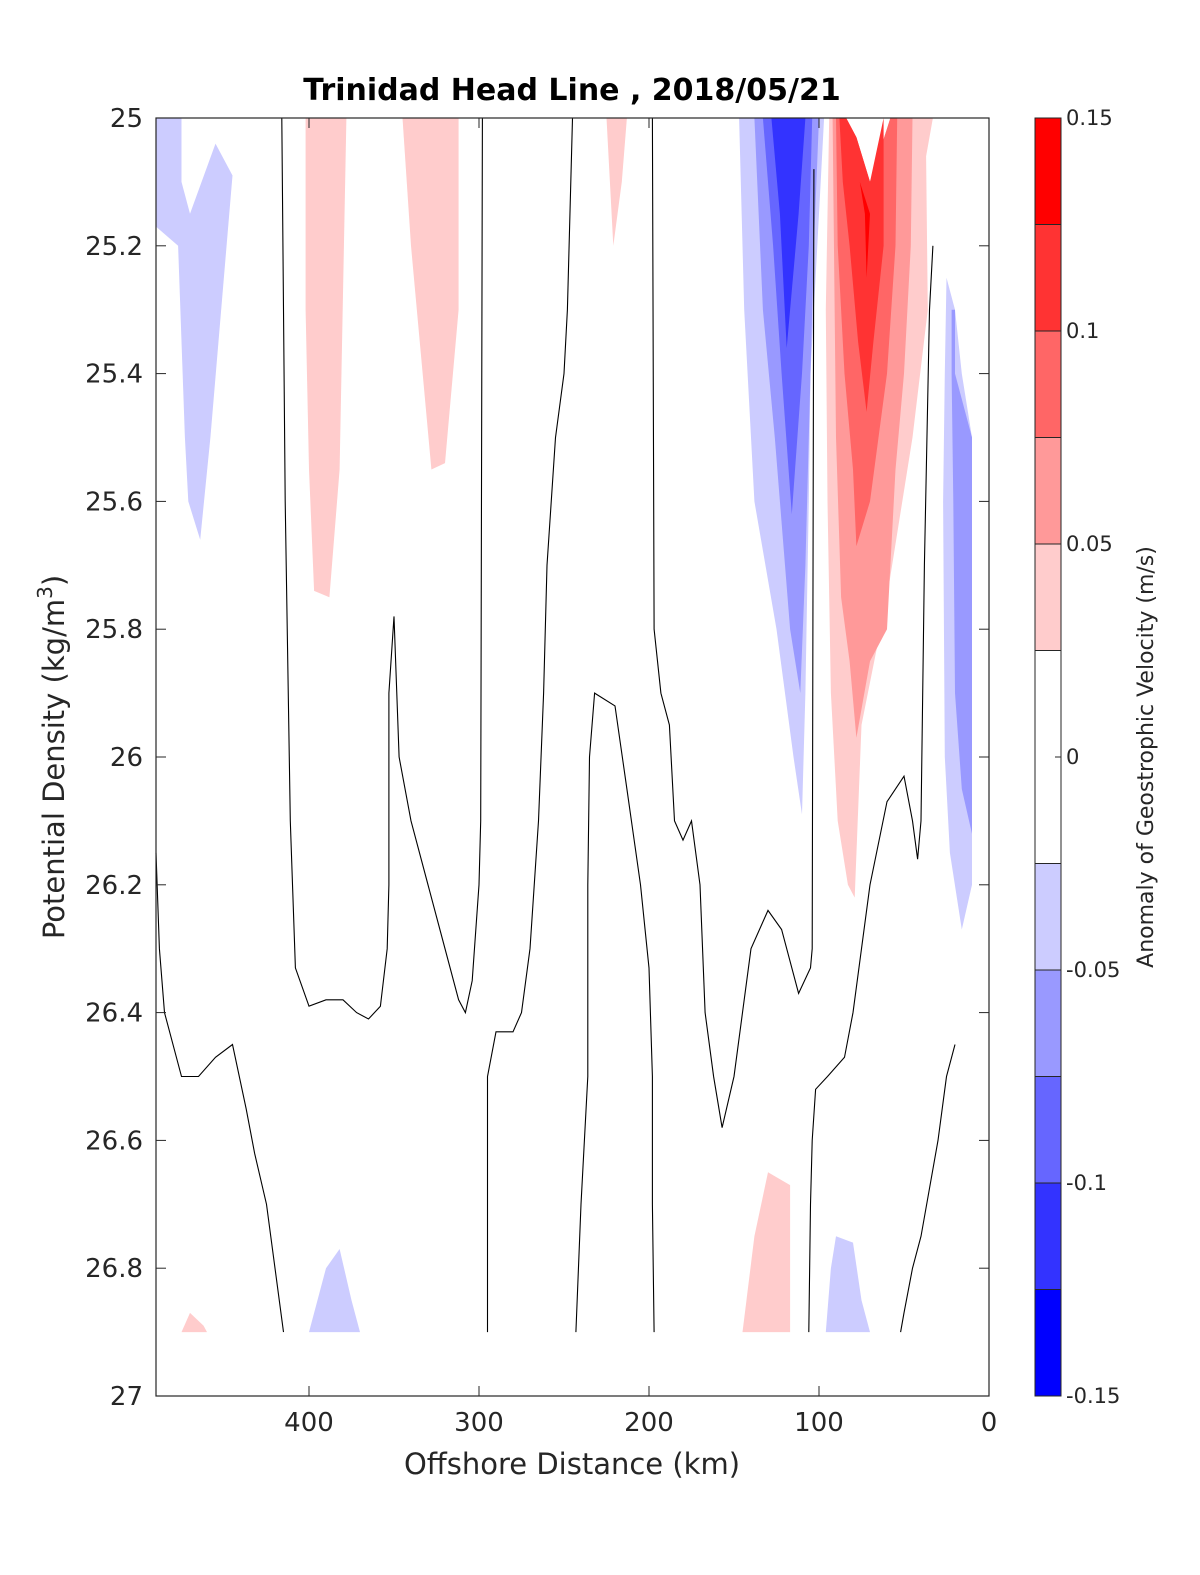 The image size is (1200, 1575). I want to click on y-tick-label: 25.4, so click(114, 375).